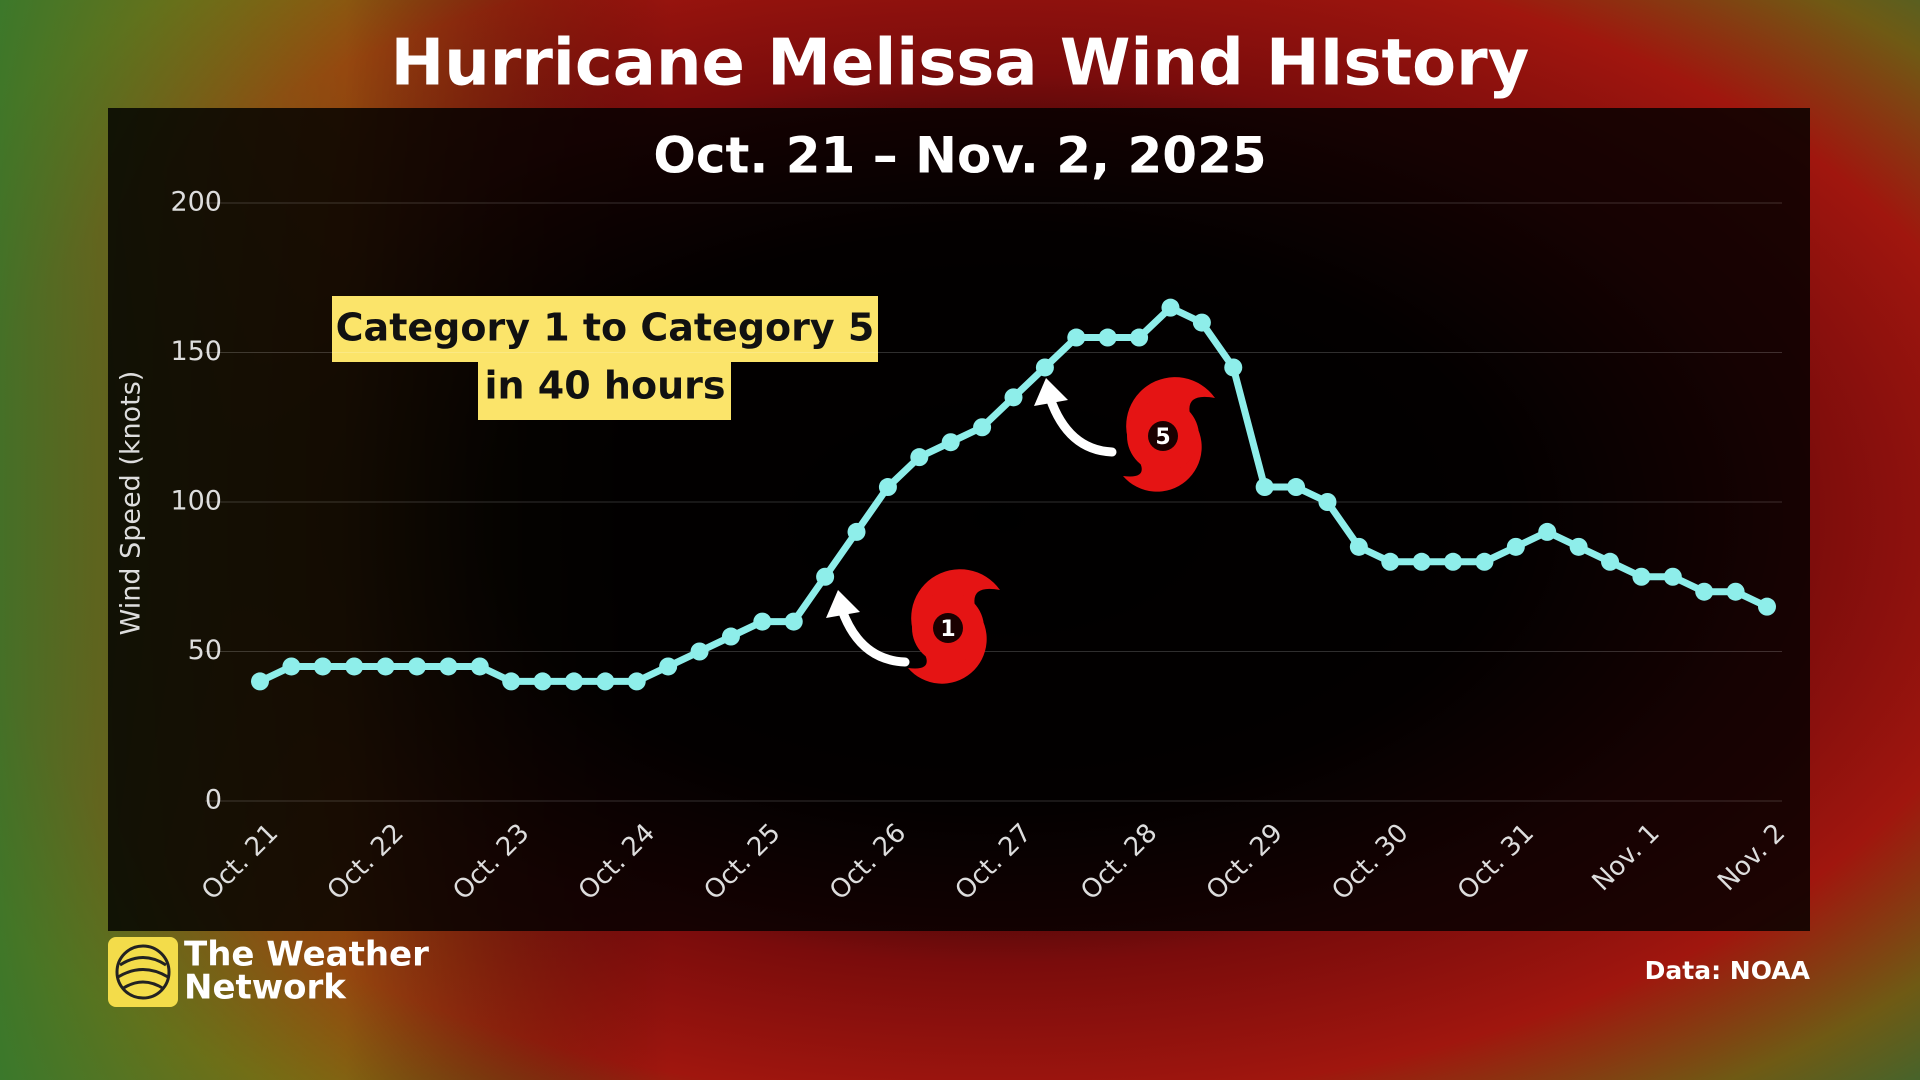 This screenshot has width=1920, height=1080. What do you see at coordinates (196, 202) in the screenshot?
I see `y-tick-label: 200` at bounding box center [196, 202].